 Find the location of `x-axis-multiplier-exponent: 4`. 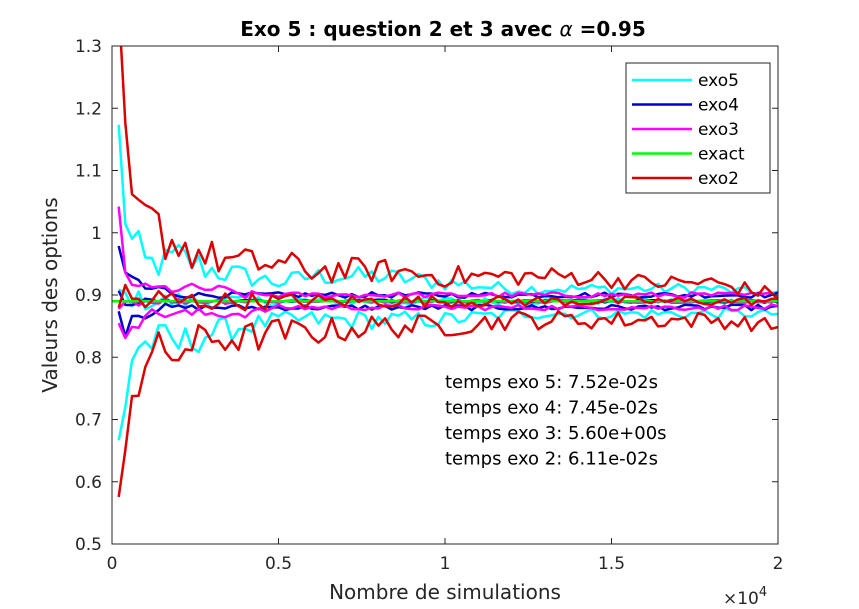

x-axis-multiplier-exponent: 4 is located at coordinates (763, 592).